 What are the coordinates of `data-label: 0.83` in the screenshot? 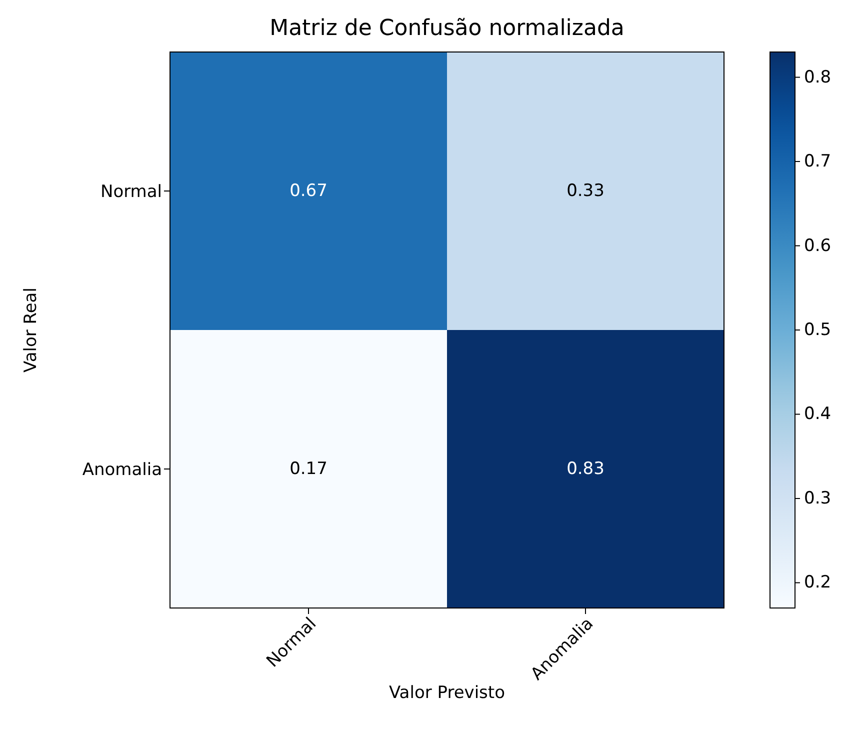 It's located at (585, 469).